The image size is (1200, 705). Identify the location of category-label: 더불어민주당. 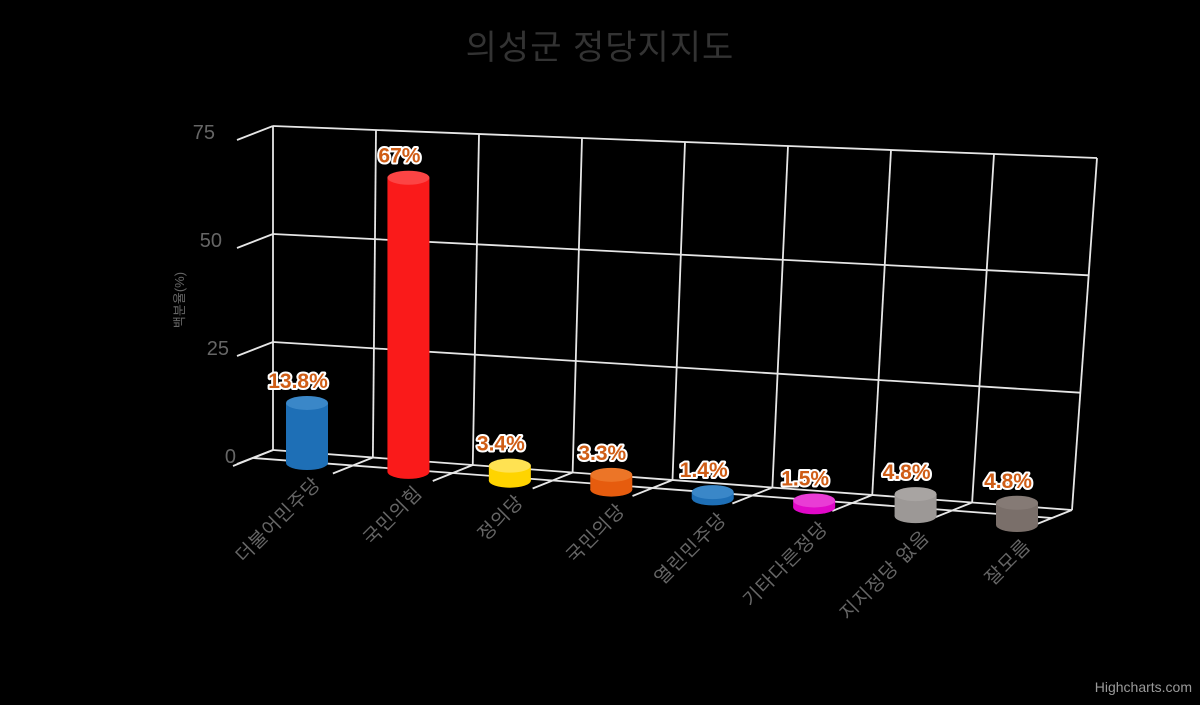
(279, 520).